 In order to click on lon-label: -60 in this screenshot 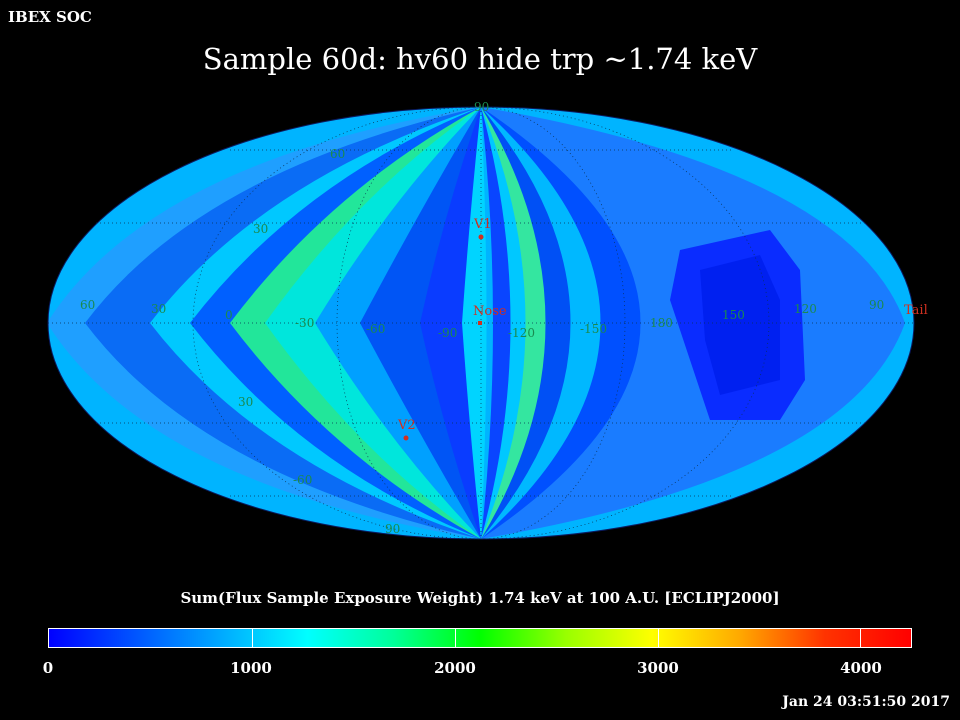, I will do `click(375, 329)`.